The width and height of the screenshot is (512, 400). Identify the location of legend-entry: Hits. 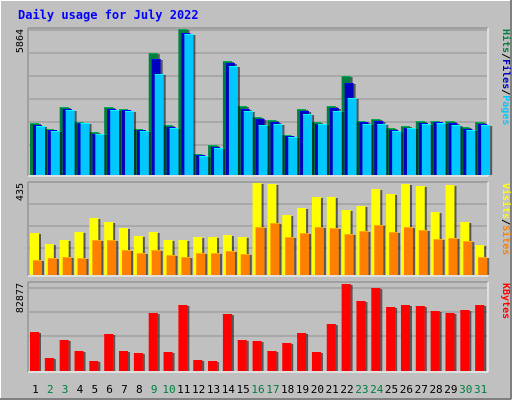
(506, 41).